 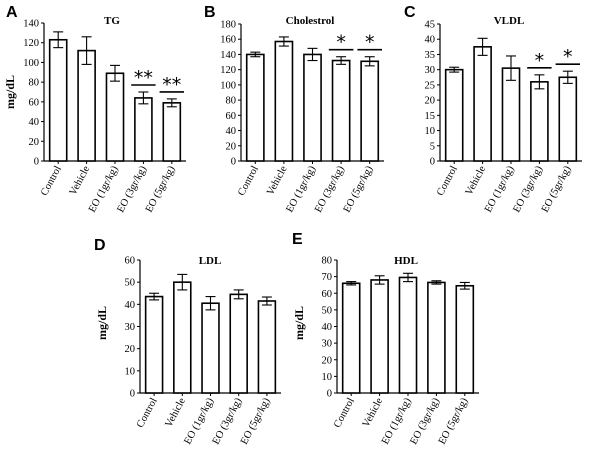 What do you see at coordinates (297, 239) in the screenshot?
I see `panel-letter: E` at bounding box center [297, 239].